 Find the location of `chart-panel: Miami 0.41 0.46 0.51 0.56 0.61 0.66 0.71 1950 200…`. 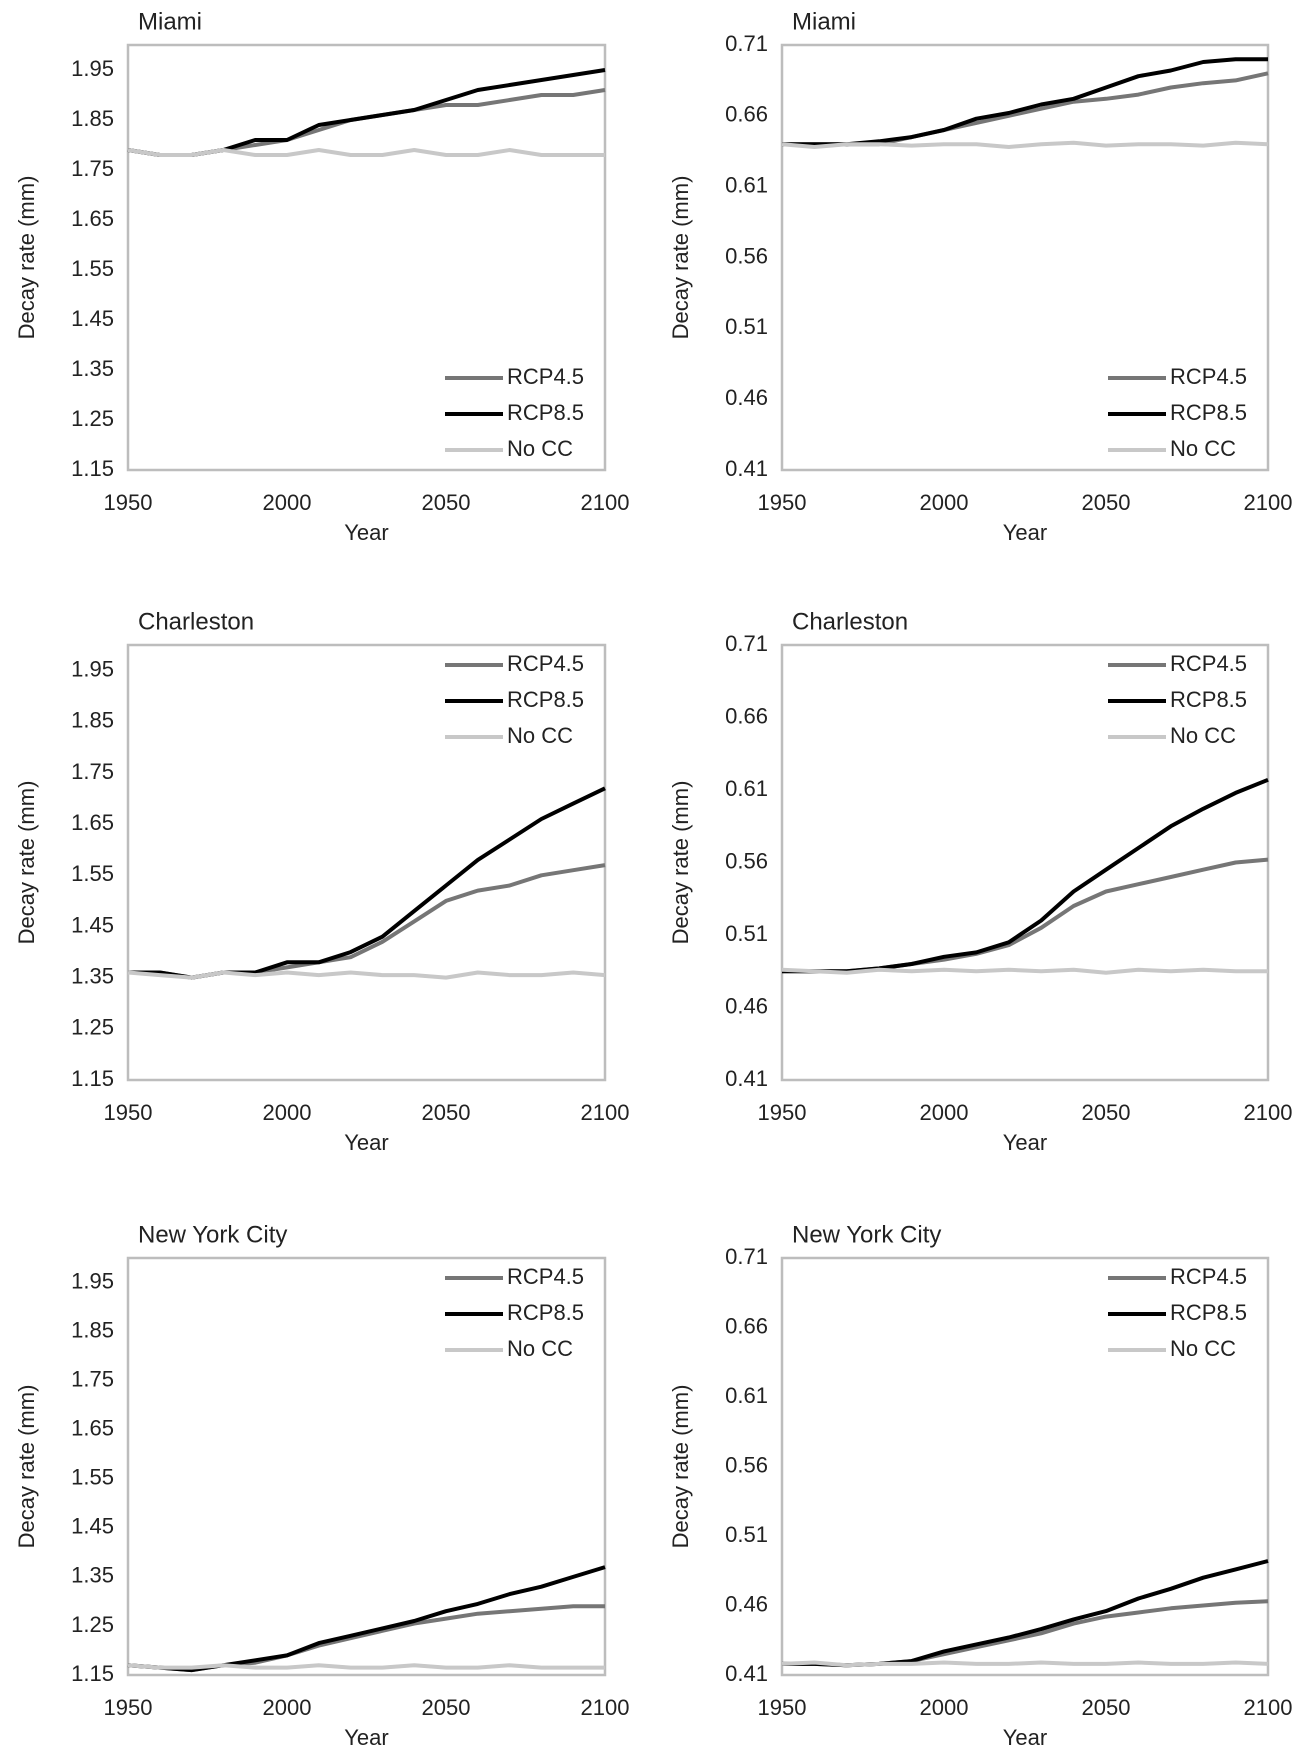

chart-panel: Miami 0.41 0.46 0.51 0.56 0.61 0.66 0.71 1950 200… is located at coordinates (980, 276).